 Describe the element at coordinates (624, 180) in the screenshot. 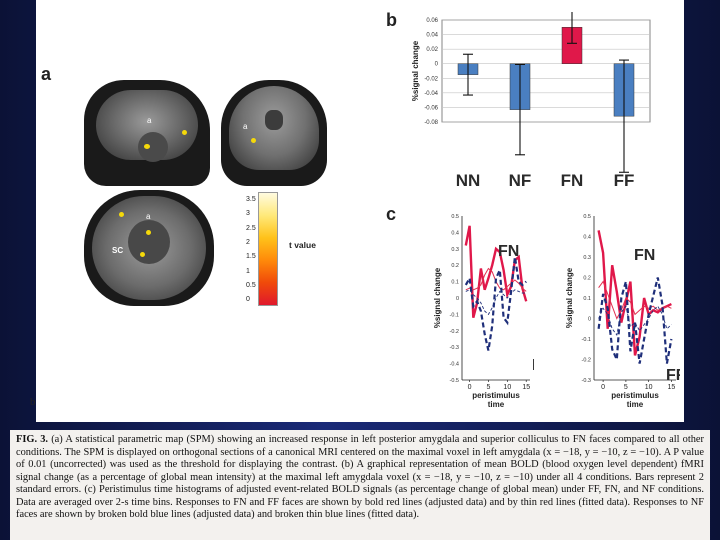

I see `category-label: FF` at that location.